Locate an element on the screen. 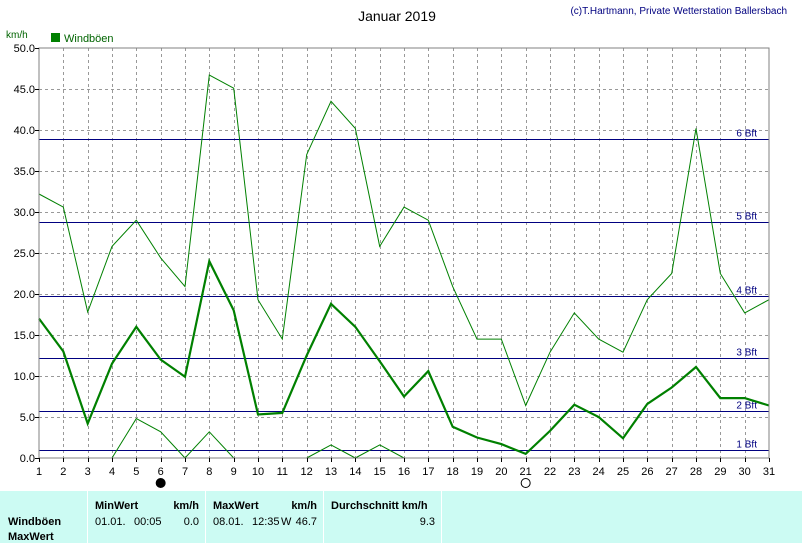  max-header: MaxWert is located at coordinates (236, 506).